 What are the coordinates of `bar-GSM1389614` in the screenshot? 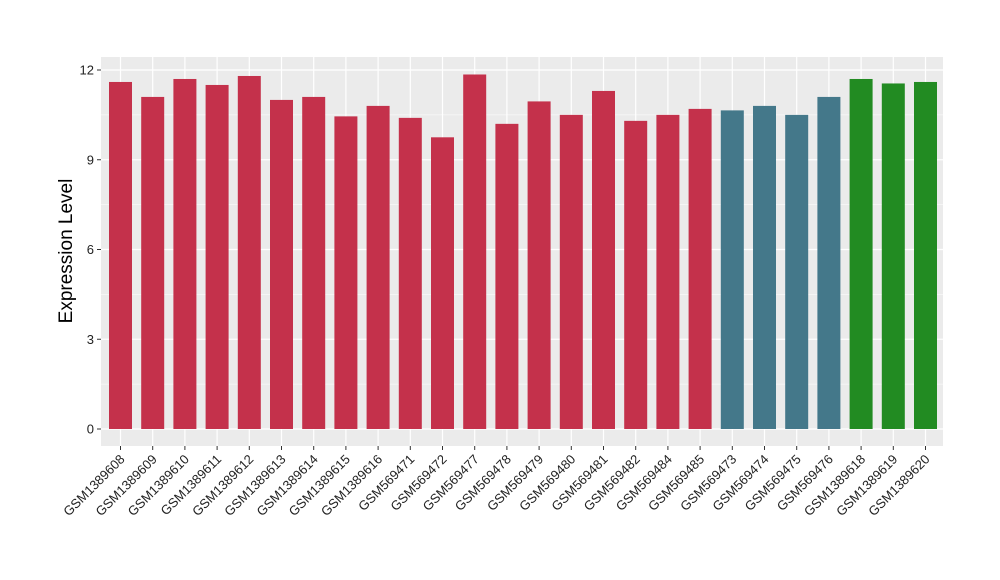 It's located at (314, 263).